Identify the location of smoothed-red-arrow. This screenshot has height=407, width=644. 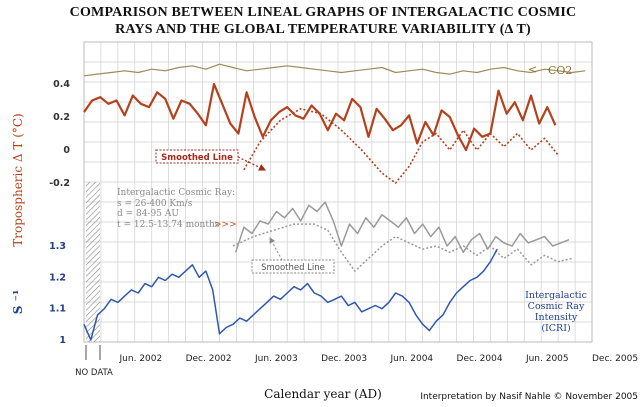
(252, 163).